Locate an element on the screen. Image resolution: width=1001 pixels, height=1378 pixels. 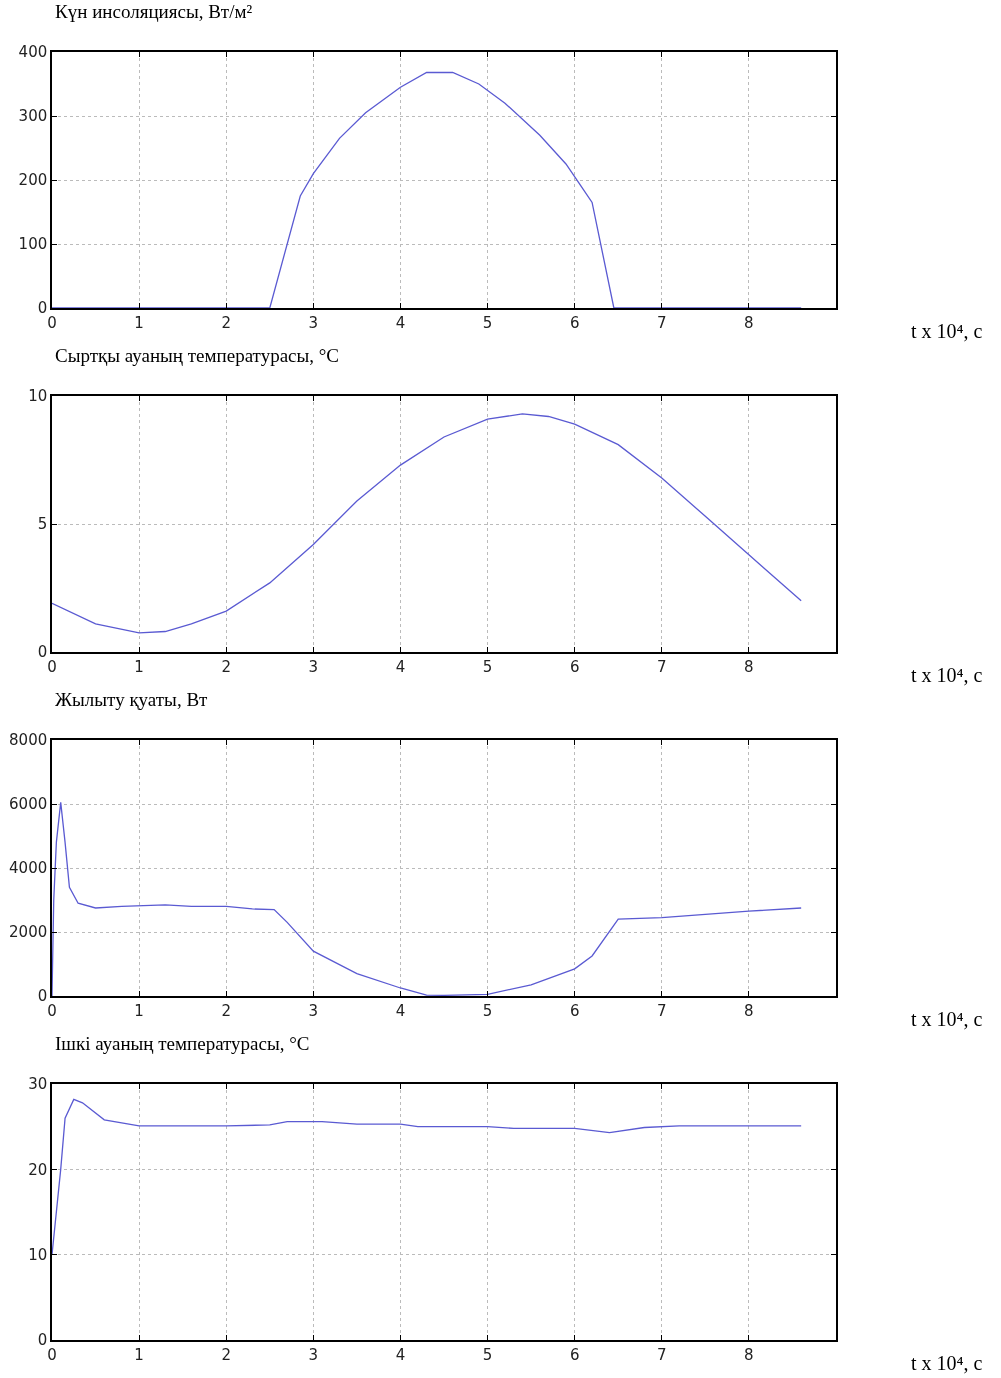
y-tick-label: 5 is located at coordinates (42, 524).